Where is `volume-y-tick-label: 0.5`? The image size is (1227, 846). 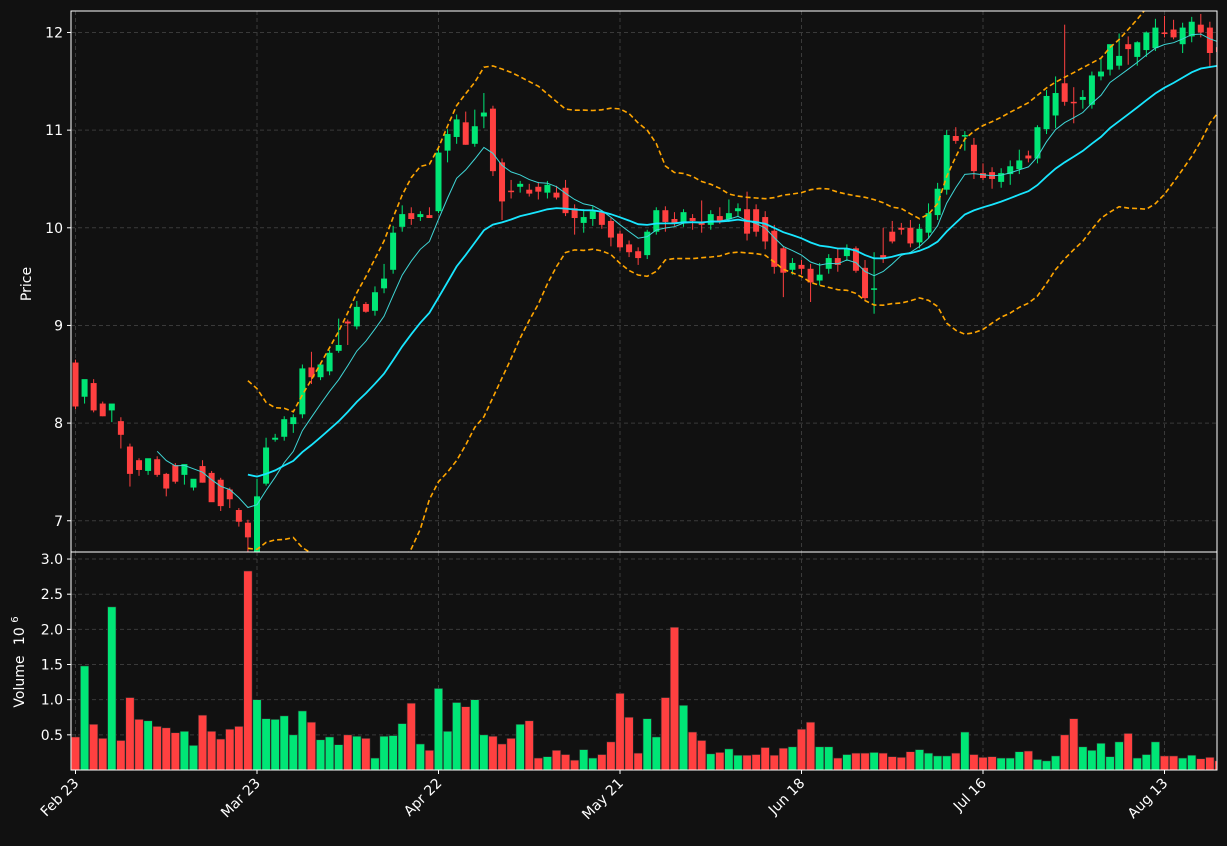 volume-y-tick-label: 0.5 is located at coordinates (52, 736).